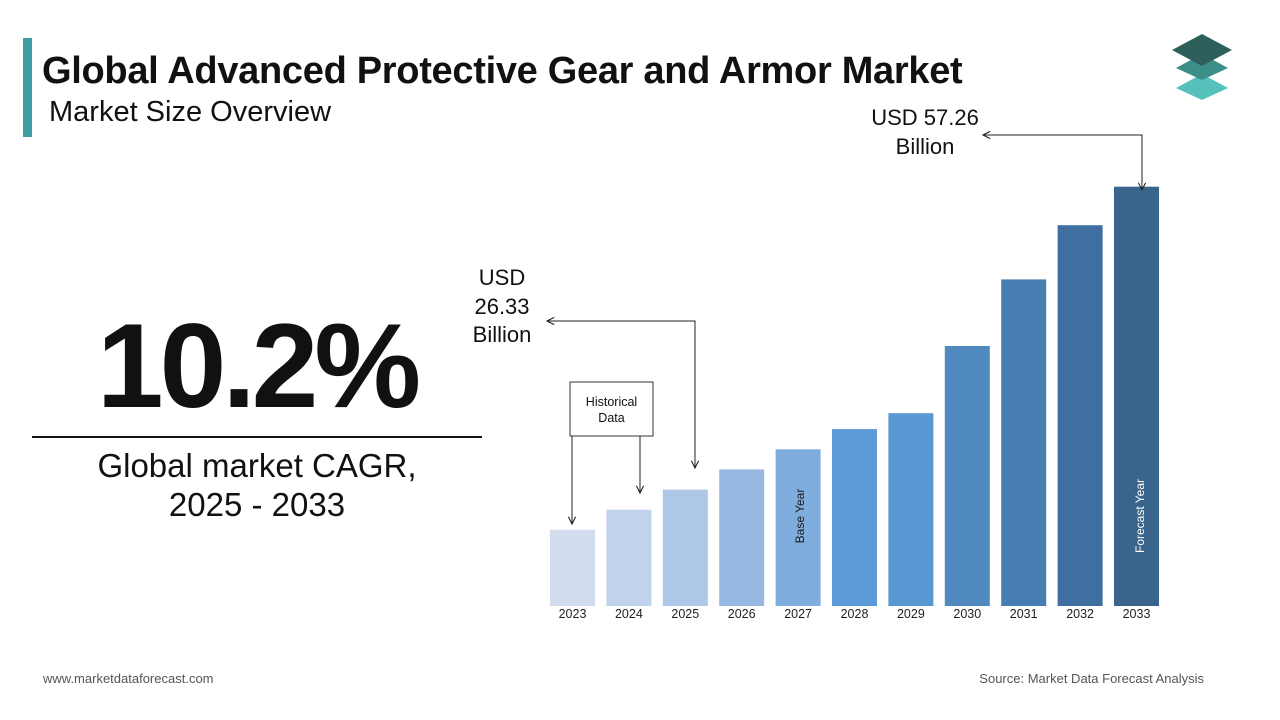 The width and height of the screenshot is (1280, 720). What do you see at coordinates (1062, 162) in the screenshot?
I see `end-value-arrow` at bounding box center [1062, 162].